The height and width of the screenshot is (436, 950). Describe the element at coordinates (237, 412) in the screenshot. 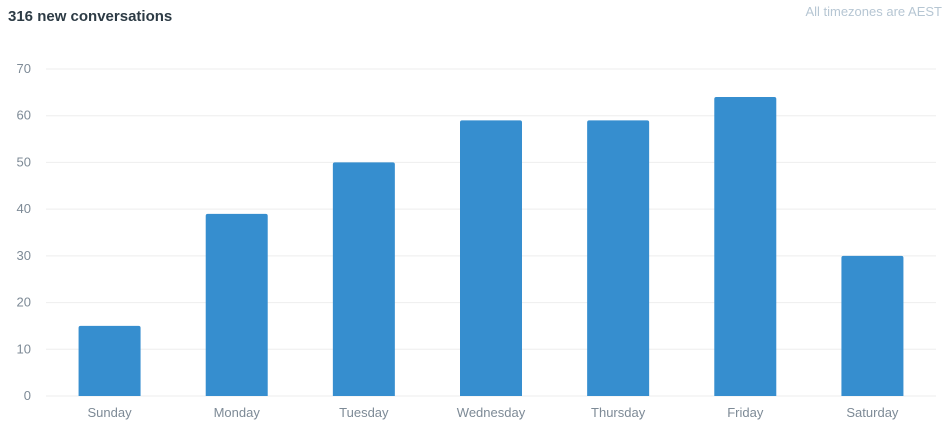

I see `x-tick-label: Monday` at that location.